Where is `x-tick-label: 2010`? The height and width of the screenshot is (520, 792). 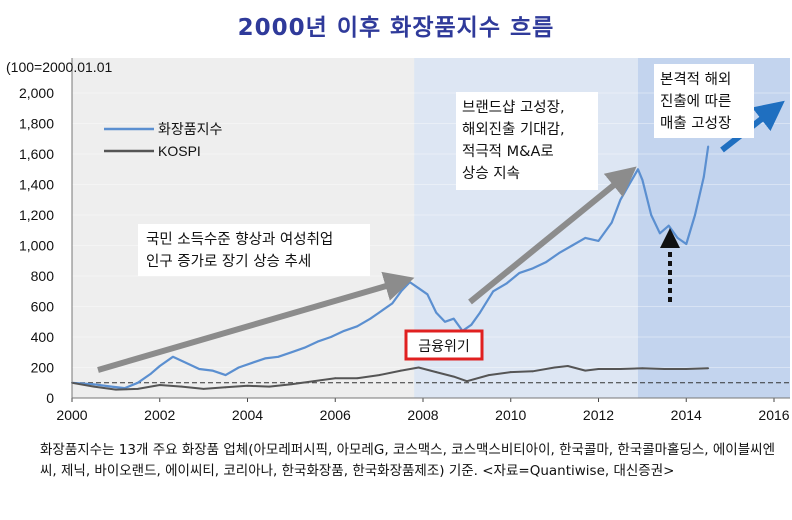 x-tick-label: 2010 is located at coordinates (510, 415).